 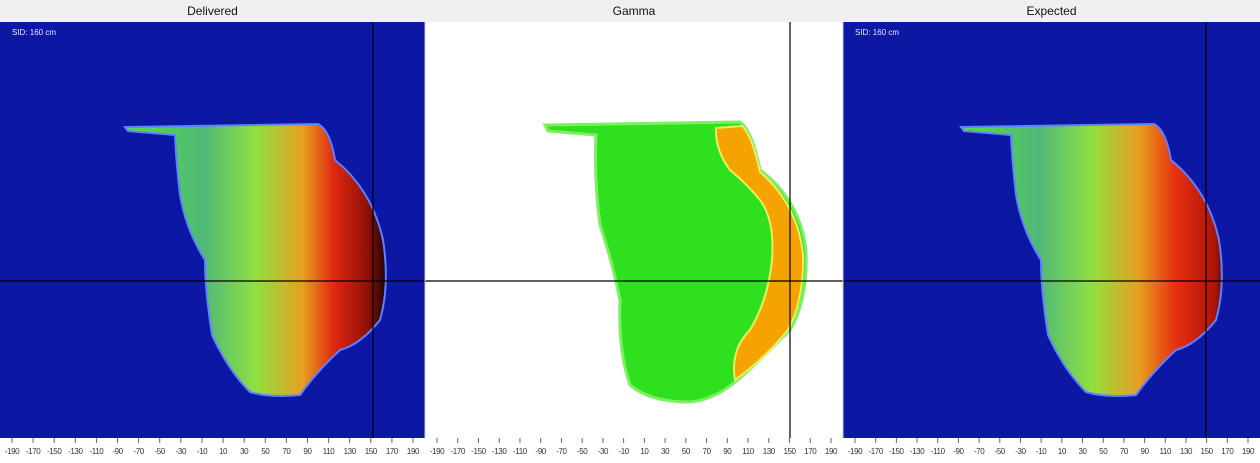 I want to click on panel-title: Expected, so click(x=1051, y=11).